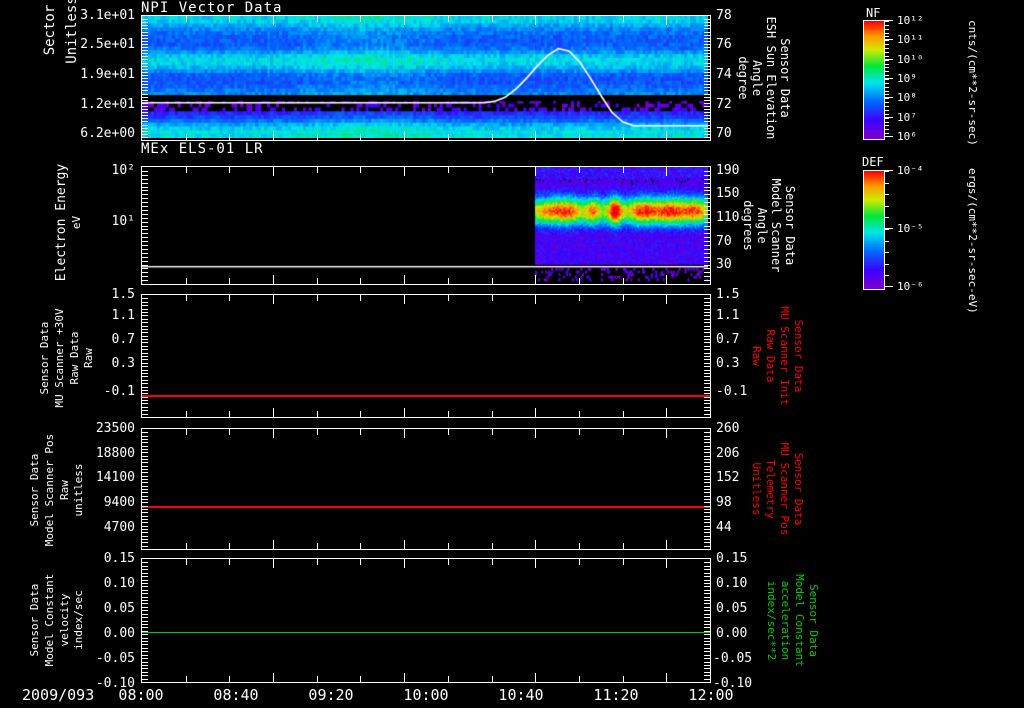 The image size is (1024, 708). Describe the element at coordinates (119, 391) in the screenshot. I see `panel3-ytick-4: -0.1` at that location.